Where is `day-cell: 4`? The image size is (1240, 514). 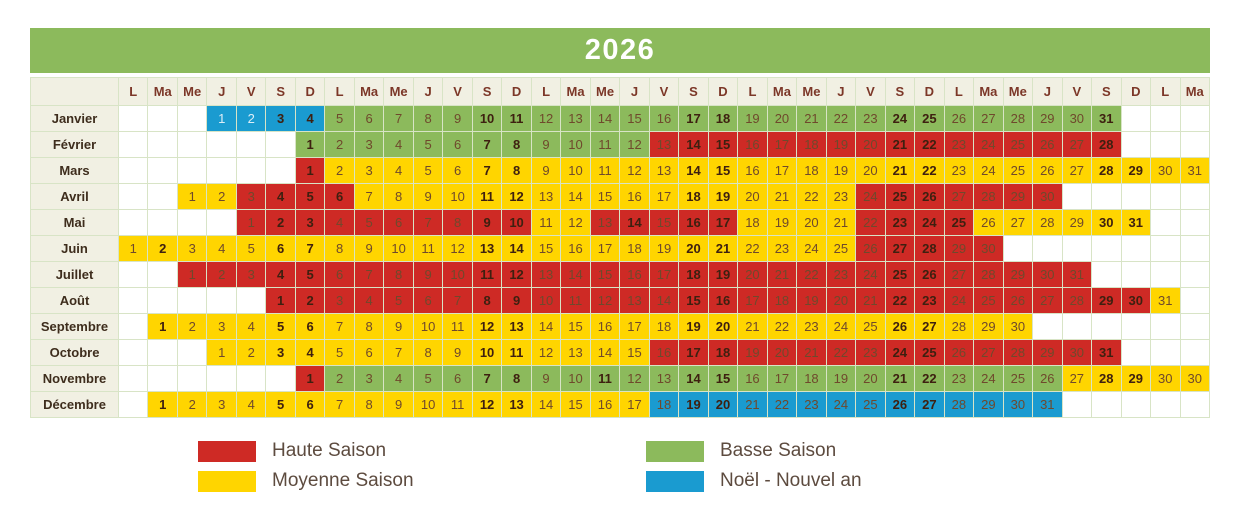 day-cell: 4 is located at coordinates (222, 249).